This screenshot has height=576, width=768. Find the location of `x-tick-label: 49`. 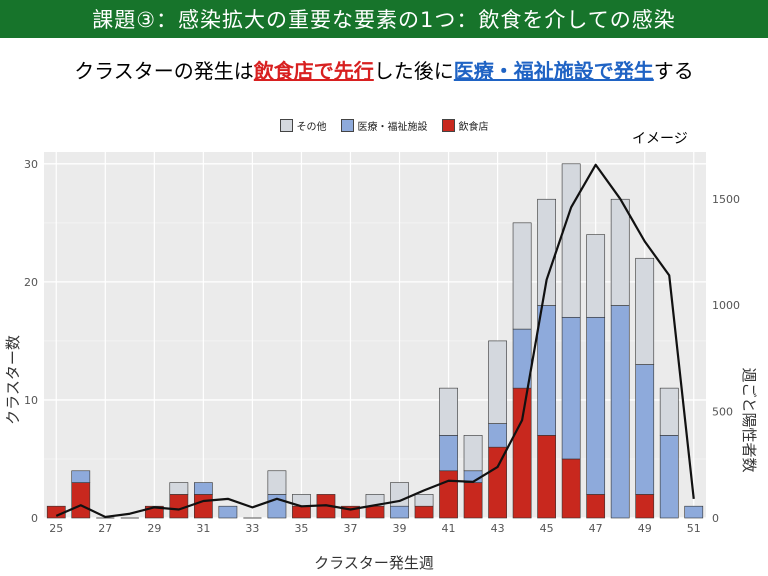

x-tick-label: 49 is located at coordinates (645, 528).